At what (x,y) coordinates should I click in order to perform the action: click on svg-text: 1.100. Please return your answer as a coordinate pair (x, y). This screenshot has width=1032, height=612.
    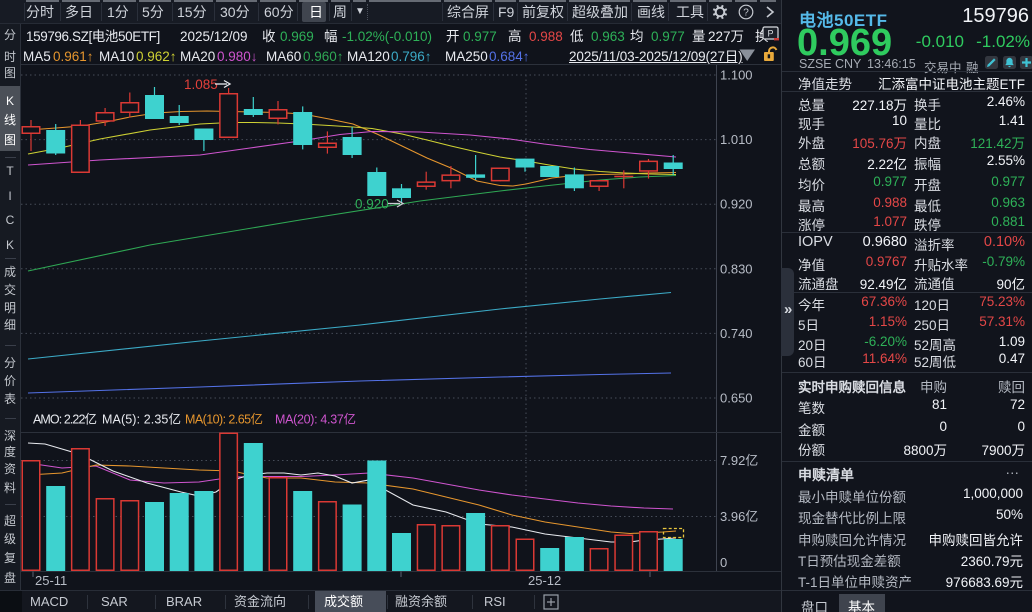
    Looking at the image, I should click on (736, 75).